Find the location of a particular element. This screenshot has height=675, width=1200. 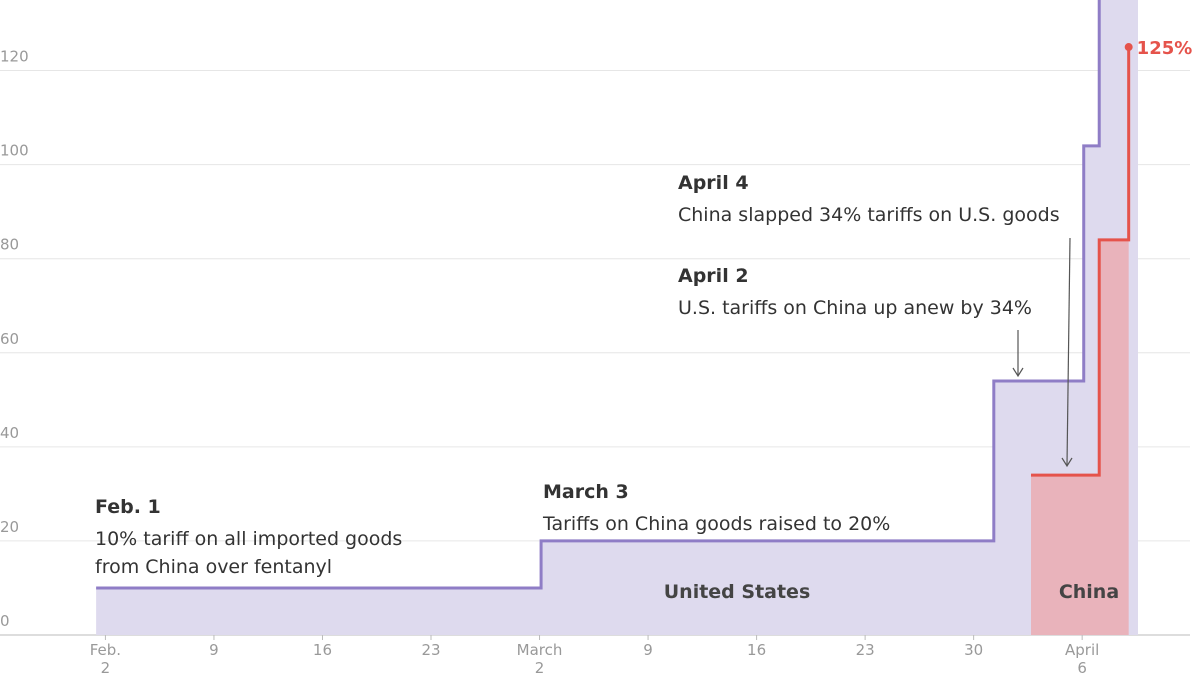

y-tick-label: 60 is located at coordinates (9, 339).